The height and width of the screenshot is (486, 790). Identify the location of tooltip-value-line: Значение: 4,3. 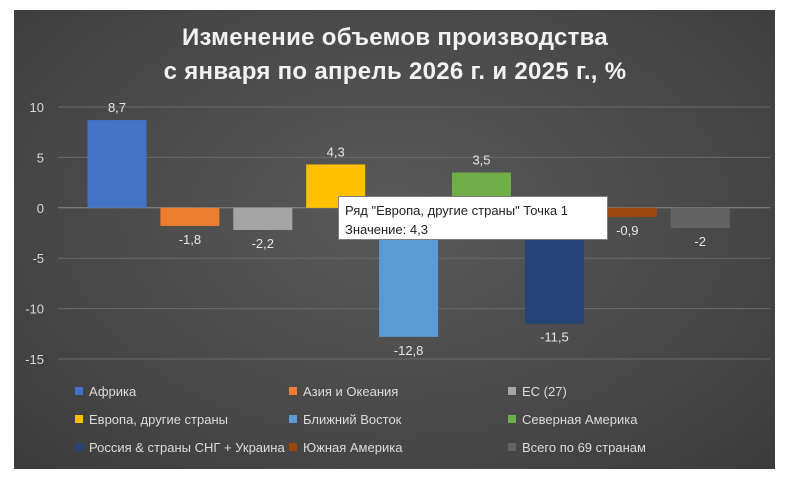
(386, 229).